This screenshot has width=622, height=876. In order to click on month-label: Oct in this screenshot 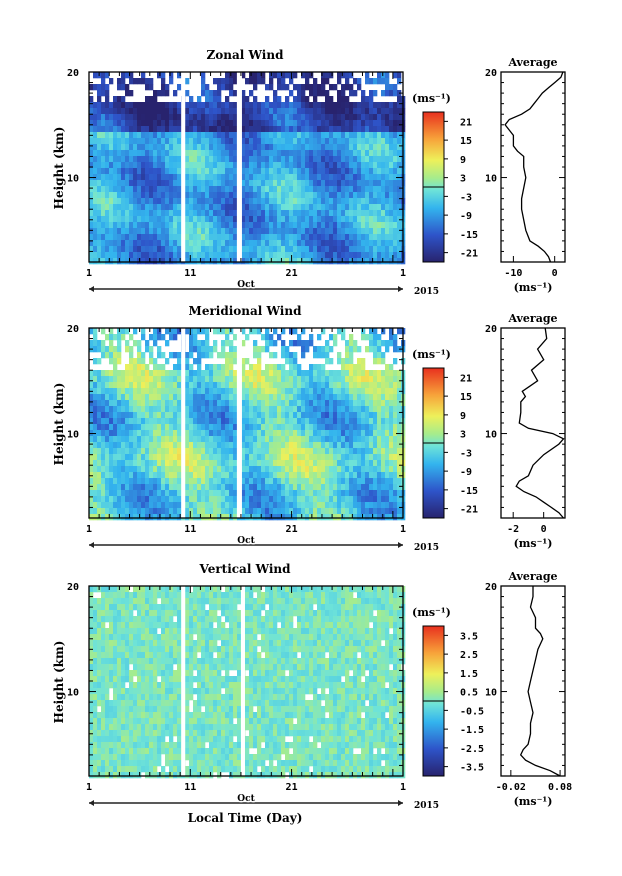, I will do `click(246, 541)`.